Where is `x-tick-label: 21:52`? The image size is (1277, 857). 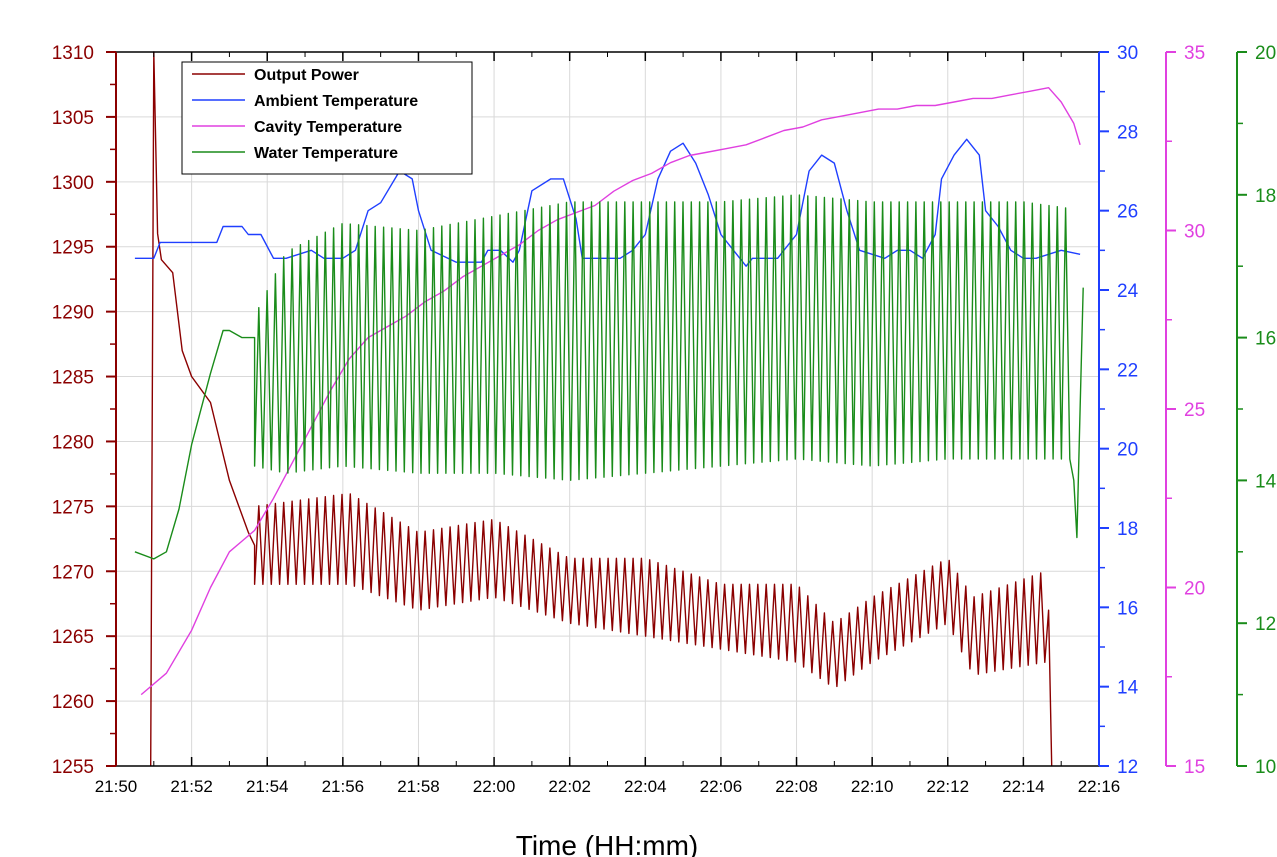
x-tick-label: 21:52 is located at coordinates (191, 786).